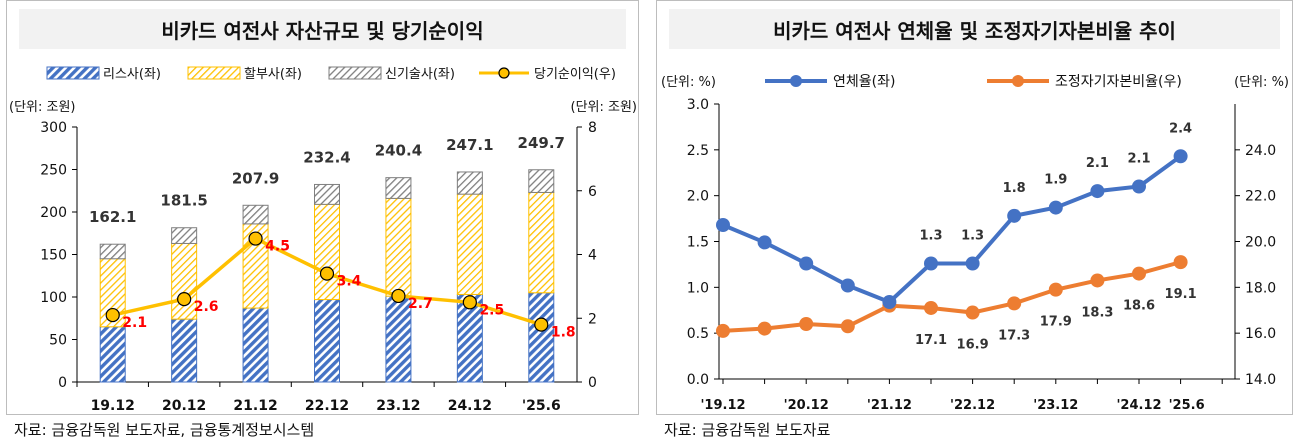 The image size is (1299, 448). What do you see at coordinates (327, 406) in the screenshot?
I see `x-tick-label: 22.12` at bounding box center [327, 406].